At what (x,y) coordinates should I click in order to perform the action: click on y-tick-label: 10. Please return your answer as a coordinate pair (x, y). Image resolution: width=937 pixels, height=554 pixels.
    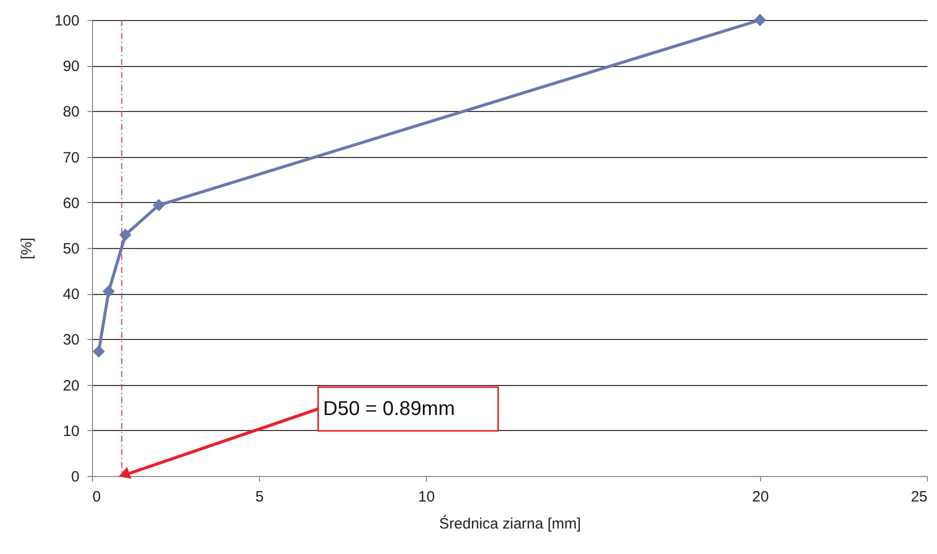
    Looking at the image, I should click on (71, 431).